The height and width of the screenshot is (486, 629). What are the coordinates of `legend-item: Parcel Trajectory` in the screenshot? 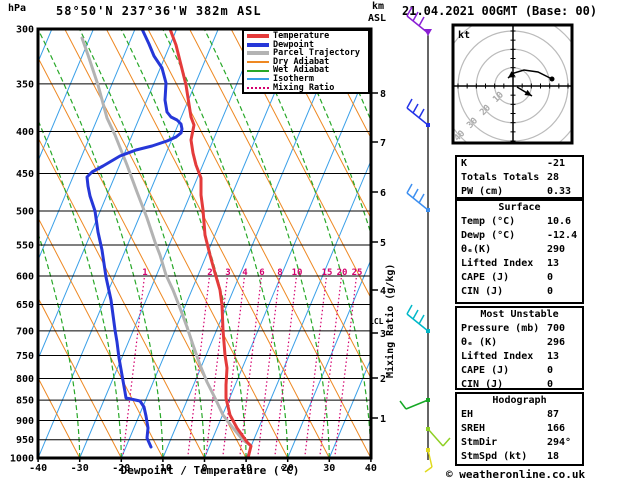 It's located at (307, 53).